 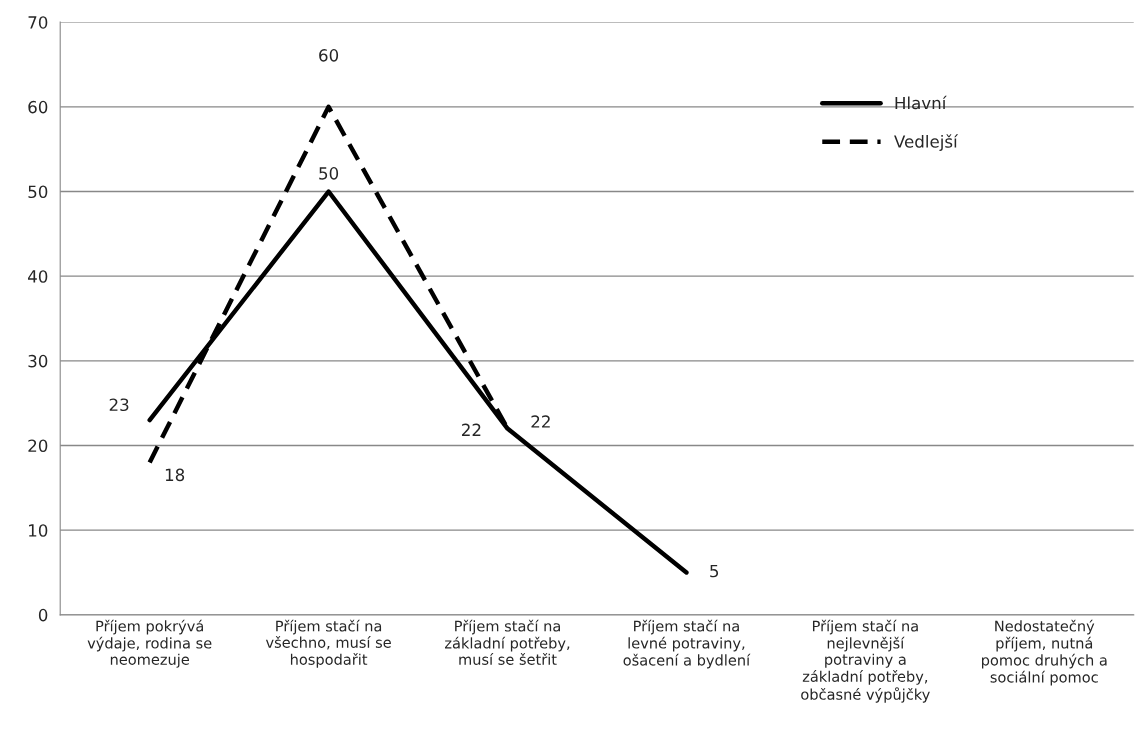 I want to click on data-label: 60, so click(x=329, y=55).